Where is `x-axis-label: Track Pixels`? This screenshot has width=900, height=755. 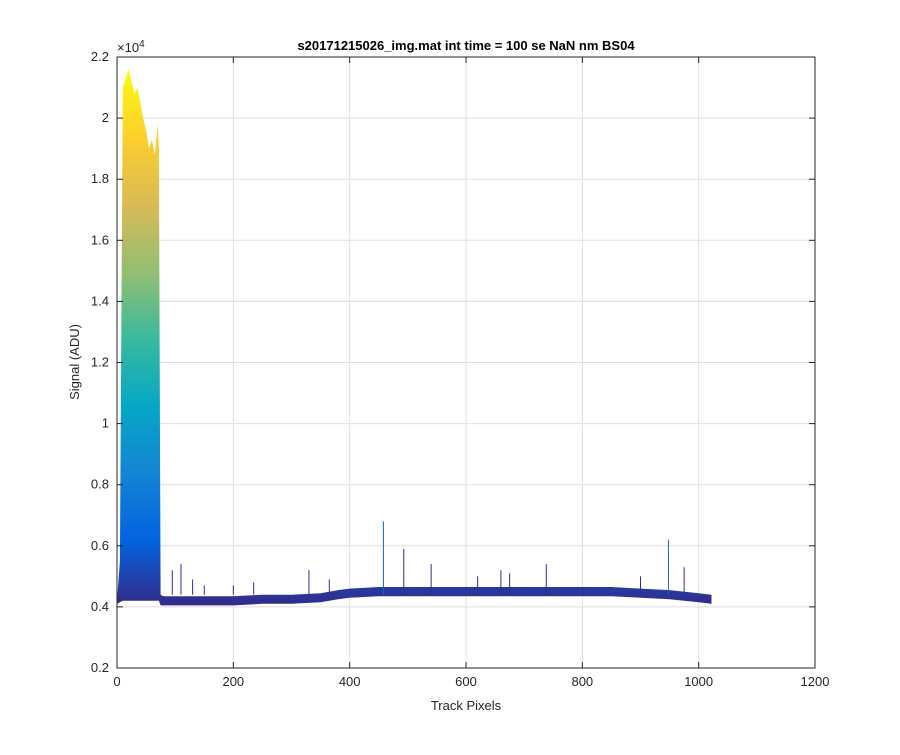 x-axis-label: Track Pixels is located at coordinates (466, 705).